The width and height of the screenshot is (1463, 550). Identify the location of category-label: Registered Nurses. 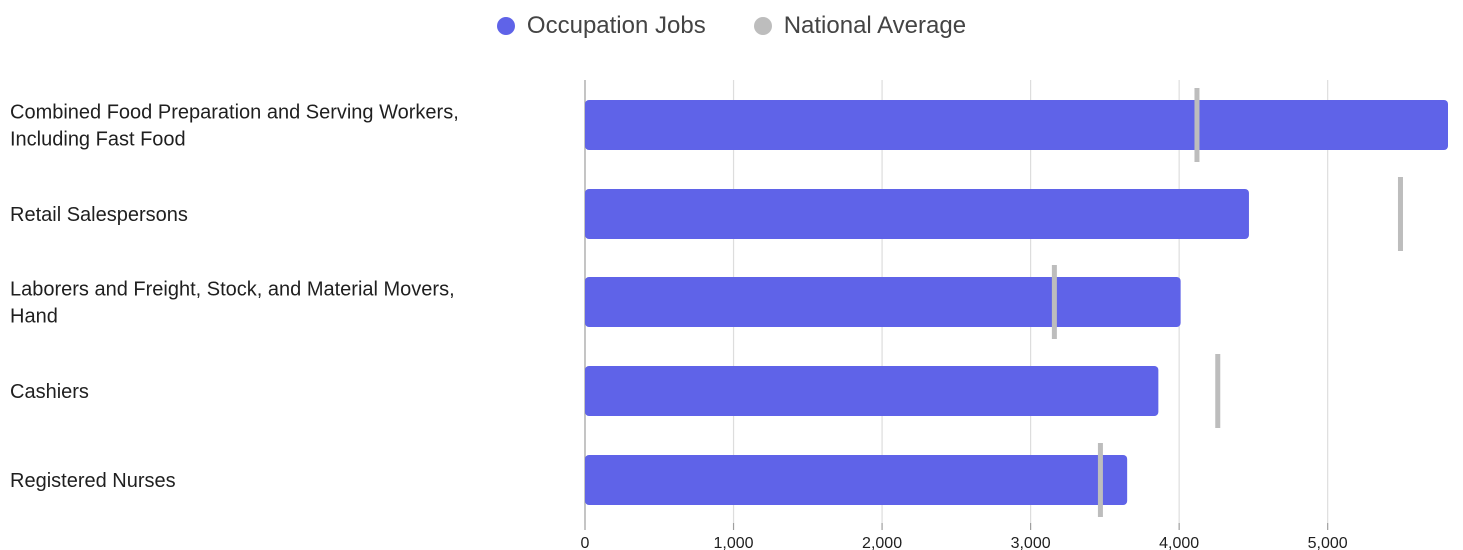
(93, 481).